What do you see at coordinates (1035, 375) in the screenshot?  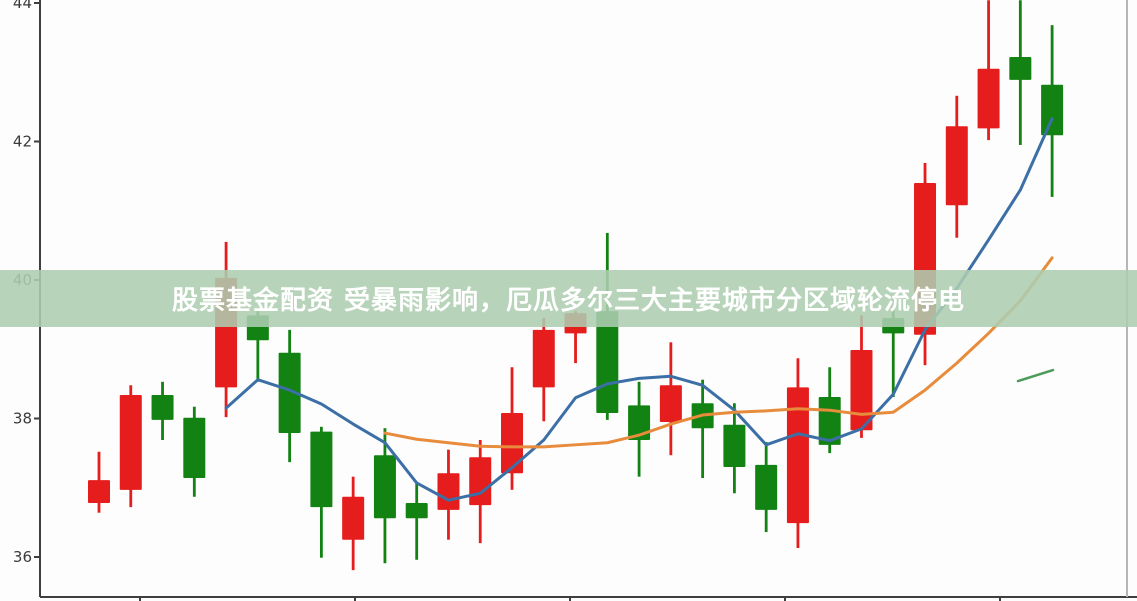 I see `ma-green-fragment` at bounding box center [1035, 375].